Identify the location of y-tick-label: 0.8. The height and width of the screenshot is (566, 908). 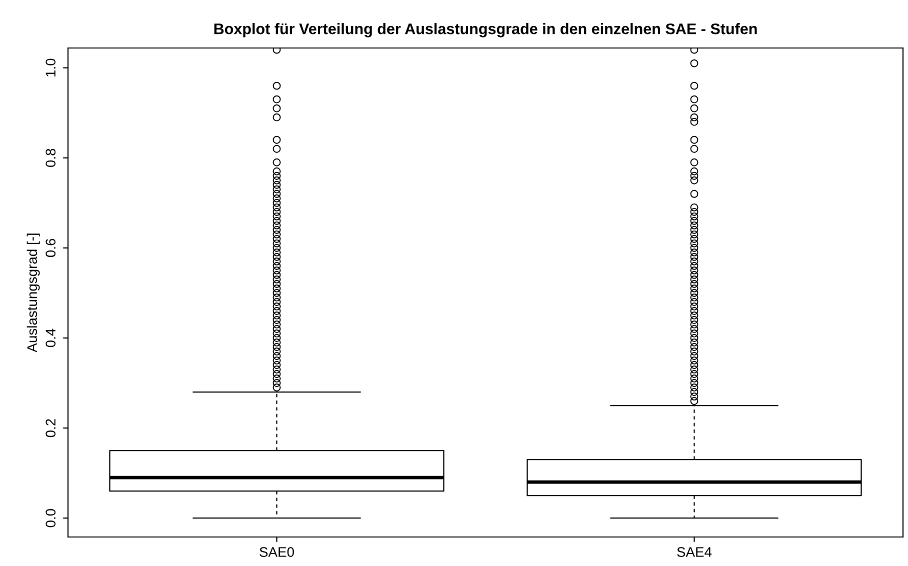
(51, 157).